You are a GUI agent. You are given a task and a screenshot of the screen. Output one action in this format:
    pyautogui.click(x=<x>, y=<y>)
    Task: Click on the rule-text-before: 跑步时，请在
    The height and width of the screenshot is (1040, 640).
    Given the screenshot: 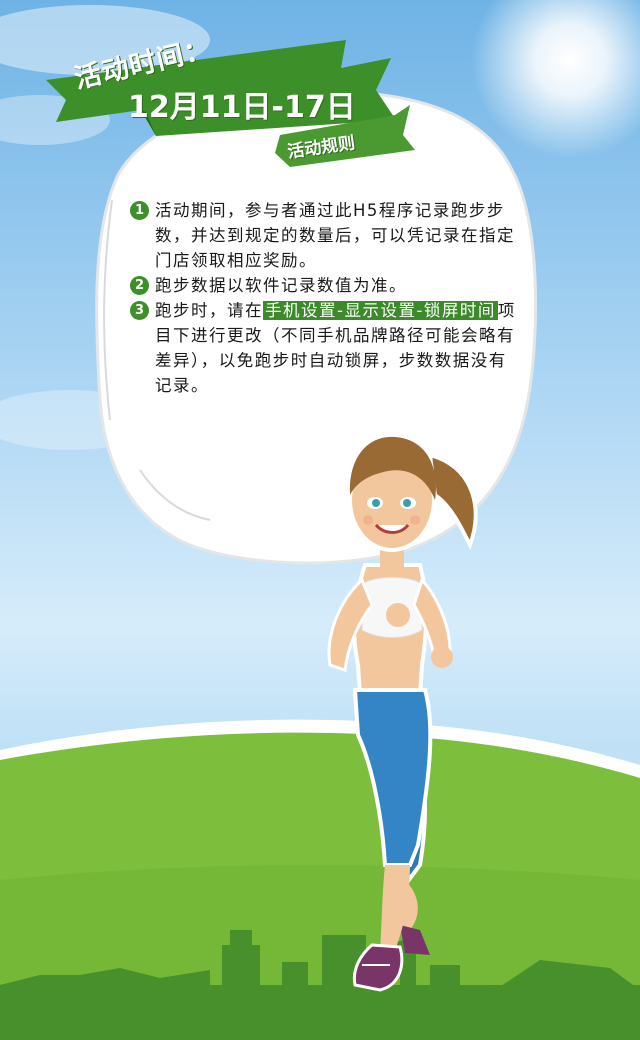 What is the action you would take?
    pyautogui.click(x=209, y=310)
    